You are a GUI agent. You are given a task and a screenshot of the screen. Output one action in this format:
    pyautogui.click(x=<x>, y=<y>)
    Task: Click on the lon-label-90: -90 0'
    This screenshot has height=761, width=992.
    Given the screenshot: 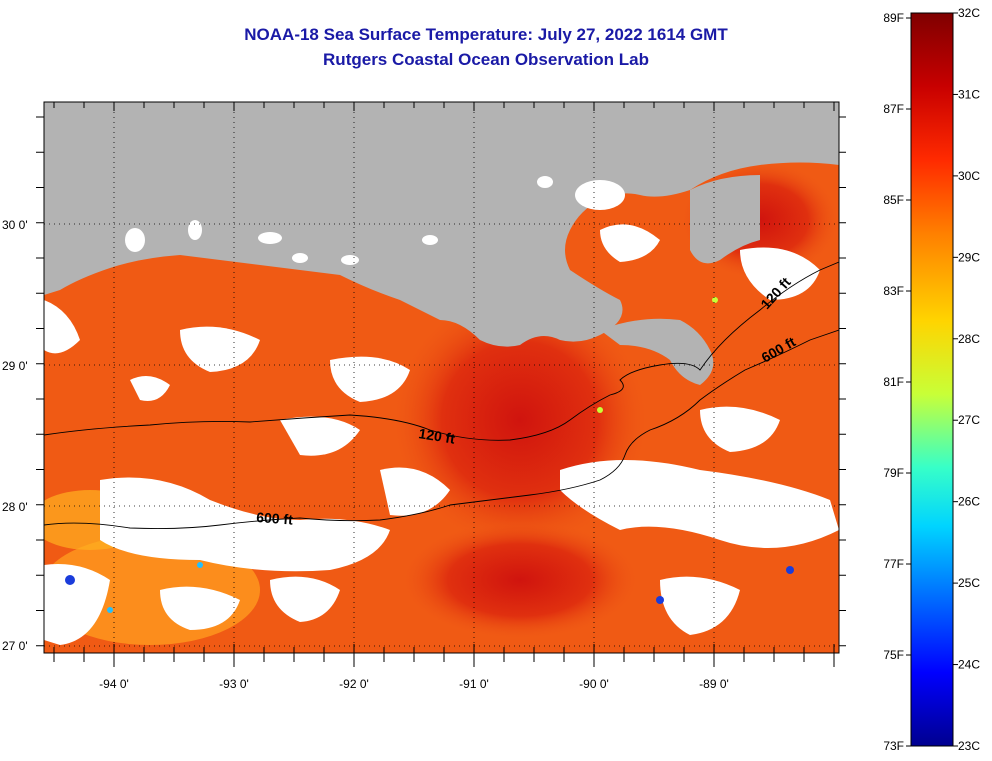 What is the action you would take?
    pyautogui.click(x=594, y=684)
    